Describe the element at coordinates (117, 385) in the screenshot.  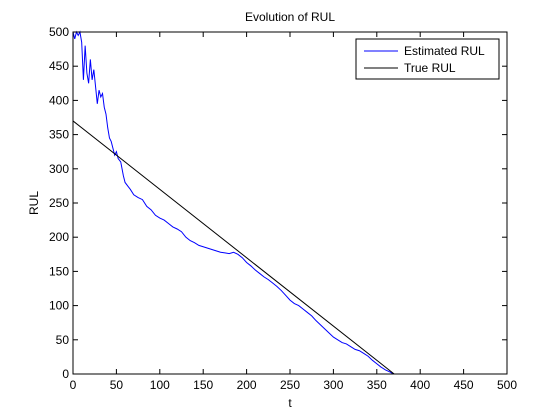
I see `x-tick-label: 50` at that location.